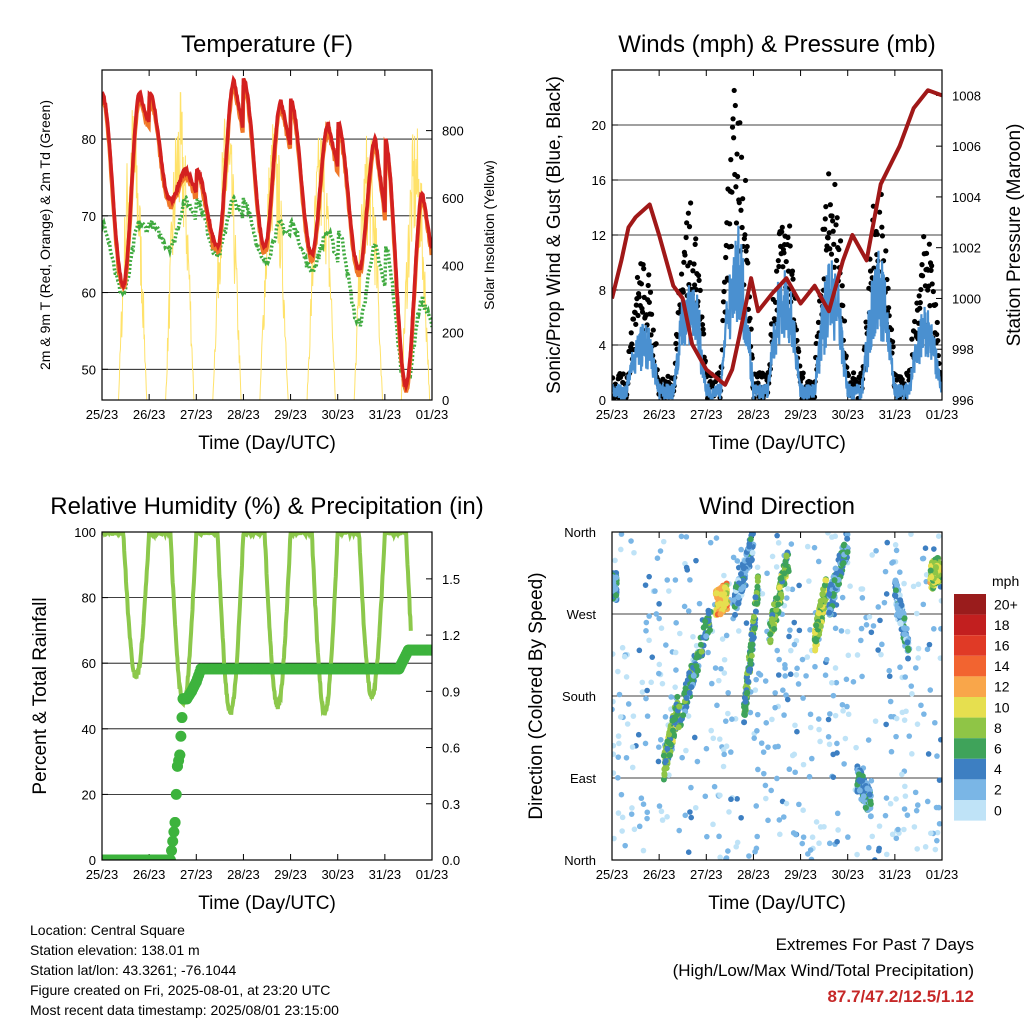  I want to click on x-tick-label: 29/23, so click(800, 414).